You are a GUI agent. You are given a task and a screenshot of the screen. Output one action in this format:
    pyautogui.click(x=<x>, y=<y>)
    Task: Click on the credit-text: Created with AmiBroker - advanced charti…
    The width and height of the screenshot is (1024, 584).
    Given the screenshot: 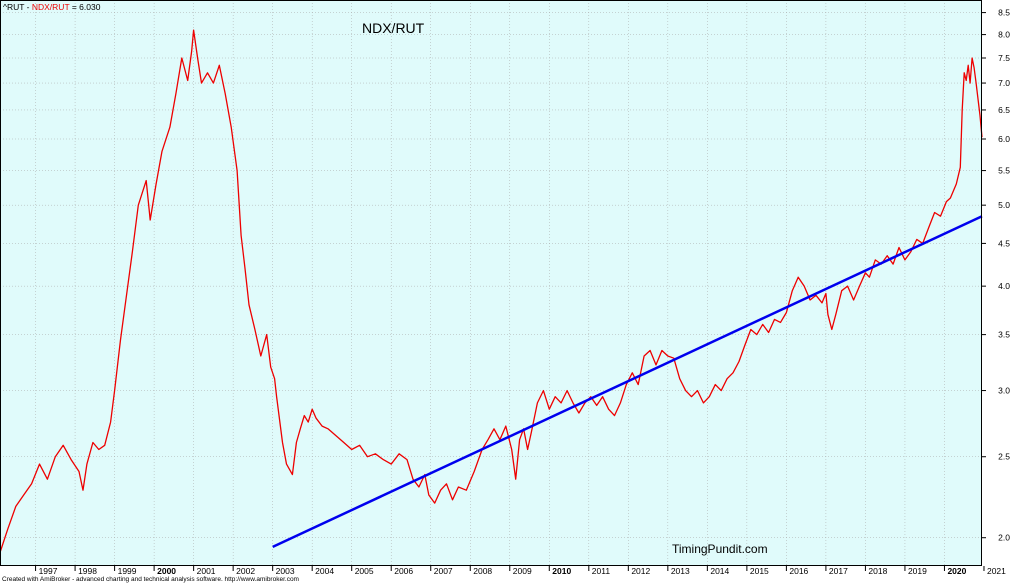 What is the action you would take?
    pyautogui.click(x=150, y=579)
    